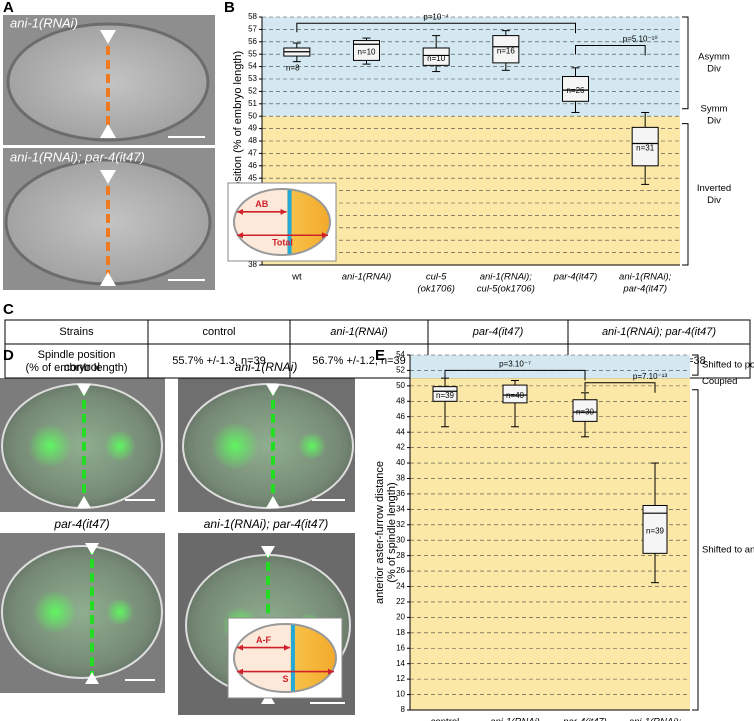 The image size is (754, 721). Describe the element at coordinates (400, 539) in the screenshot. I see `y-tick-label: 30` at that location.